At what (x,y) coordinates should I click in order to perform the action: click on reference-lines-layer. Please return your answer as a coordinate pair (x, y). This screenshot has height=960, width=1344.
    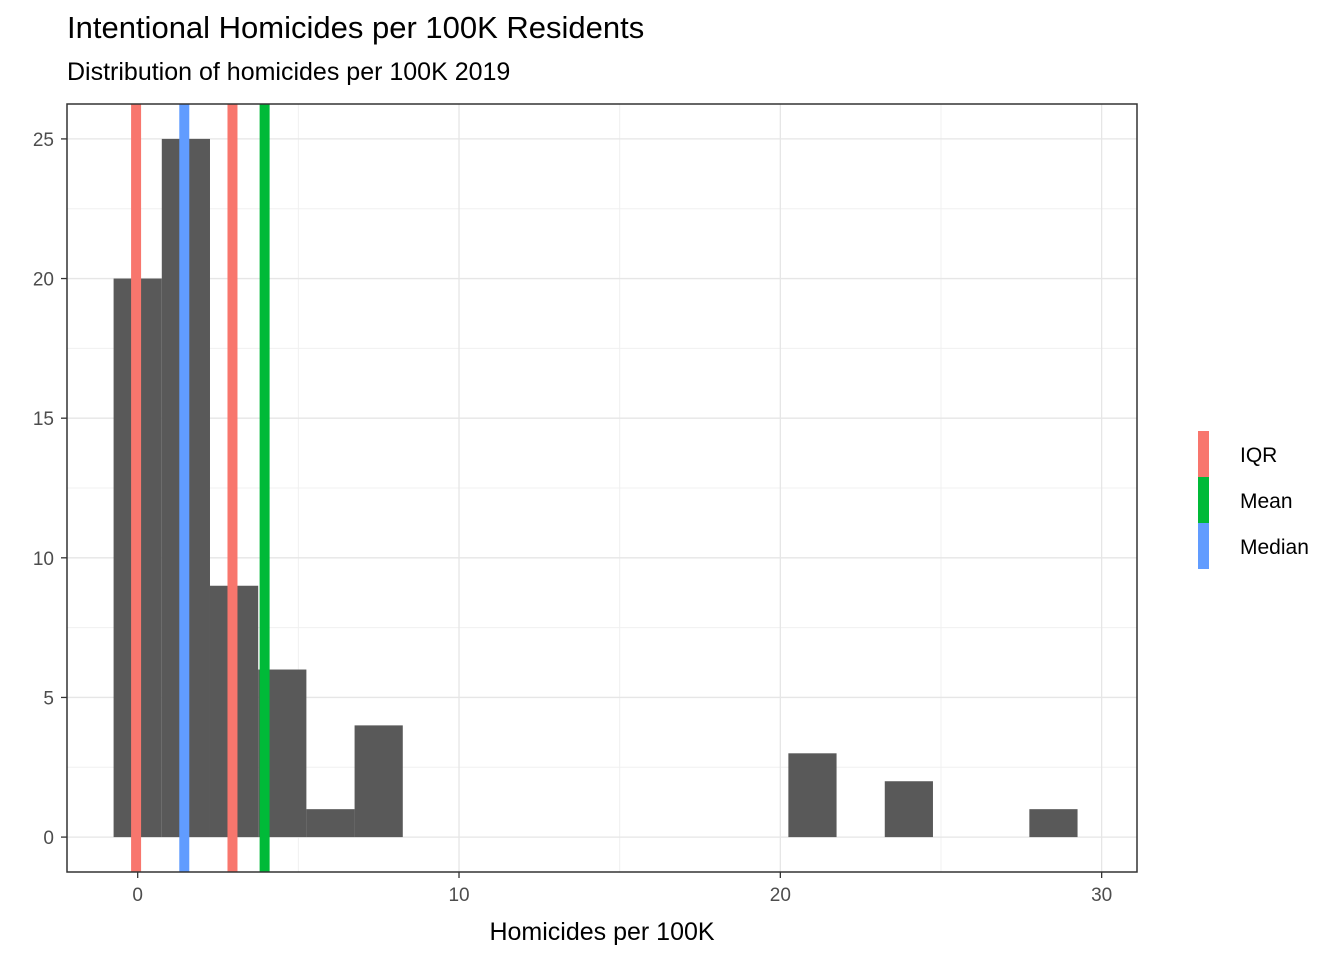
    Looking at the image, I should click on (200, 488).